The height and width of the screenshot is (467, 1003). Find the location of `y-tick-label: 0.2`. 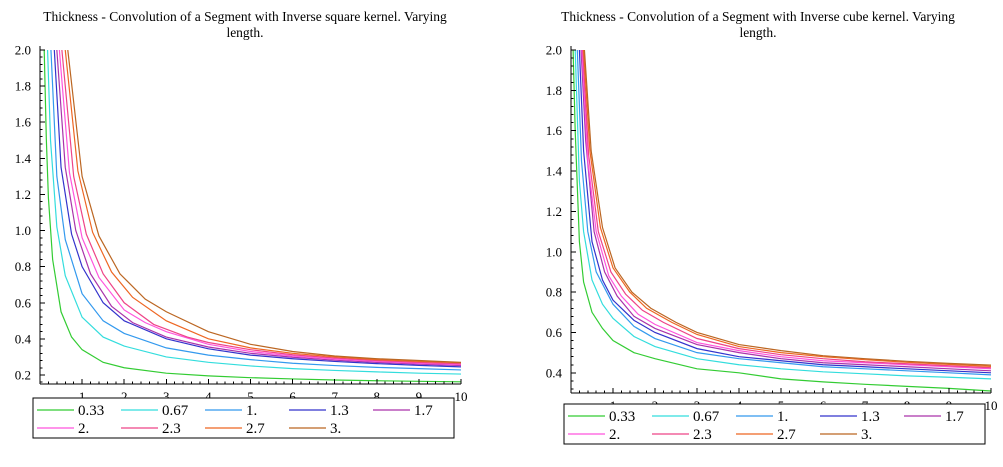

y-tick-label: 0.2 is located at coordinates (23, 374).